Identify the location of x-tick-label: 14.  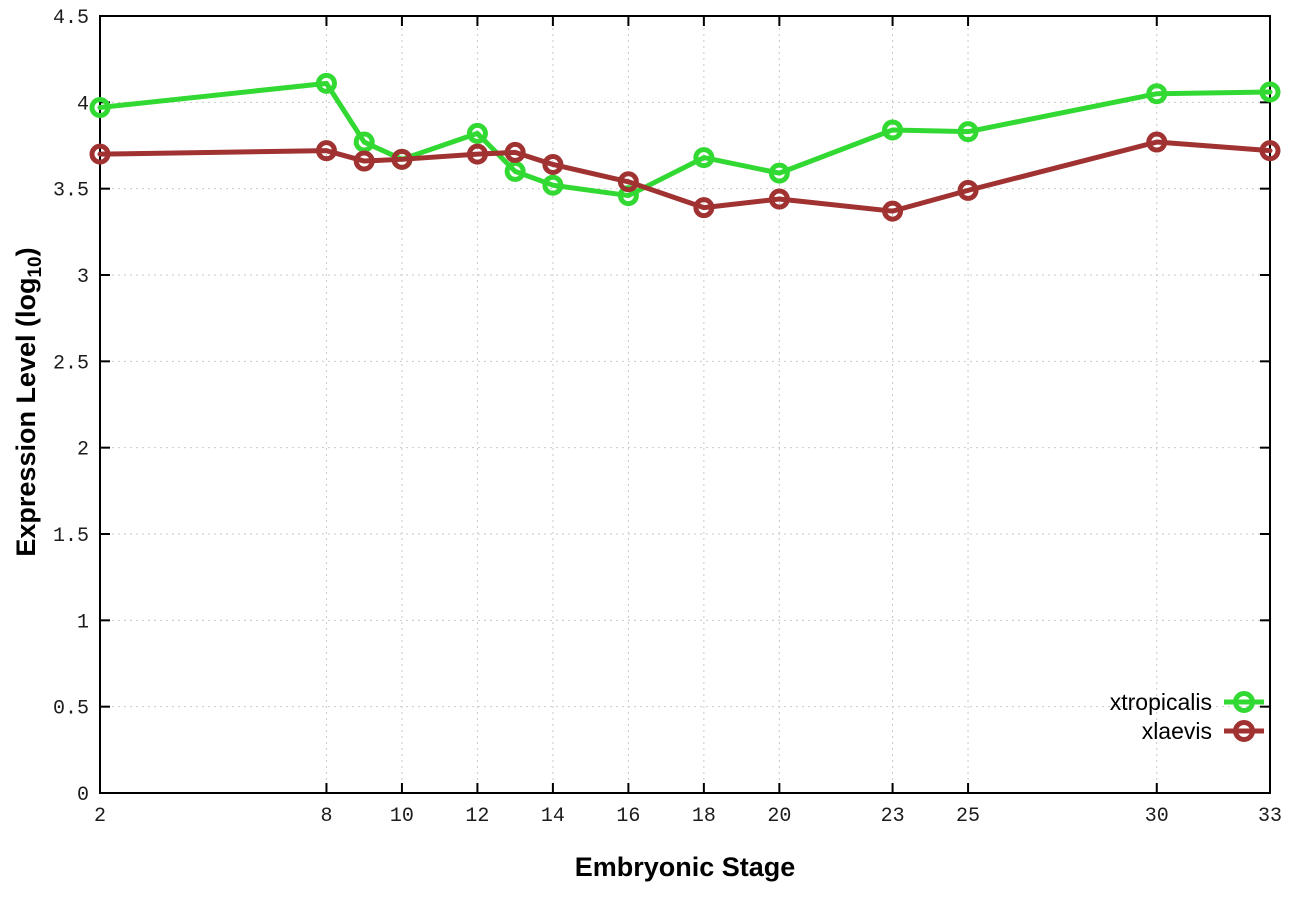
(553, 816).